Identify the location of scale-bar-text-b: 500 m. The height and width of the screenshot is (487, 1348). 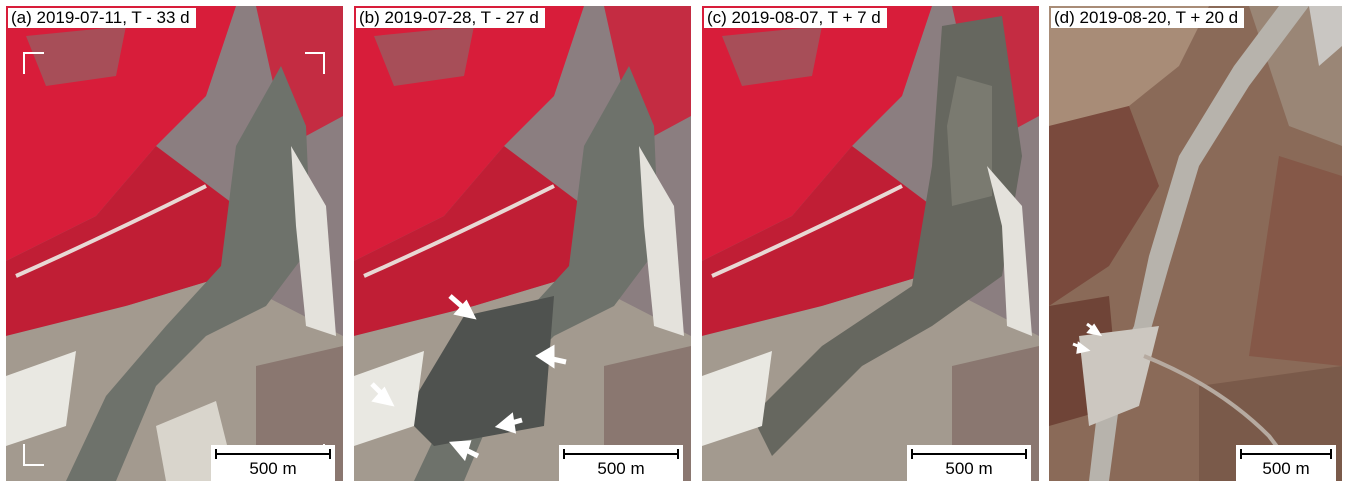
(621, 468).